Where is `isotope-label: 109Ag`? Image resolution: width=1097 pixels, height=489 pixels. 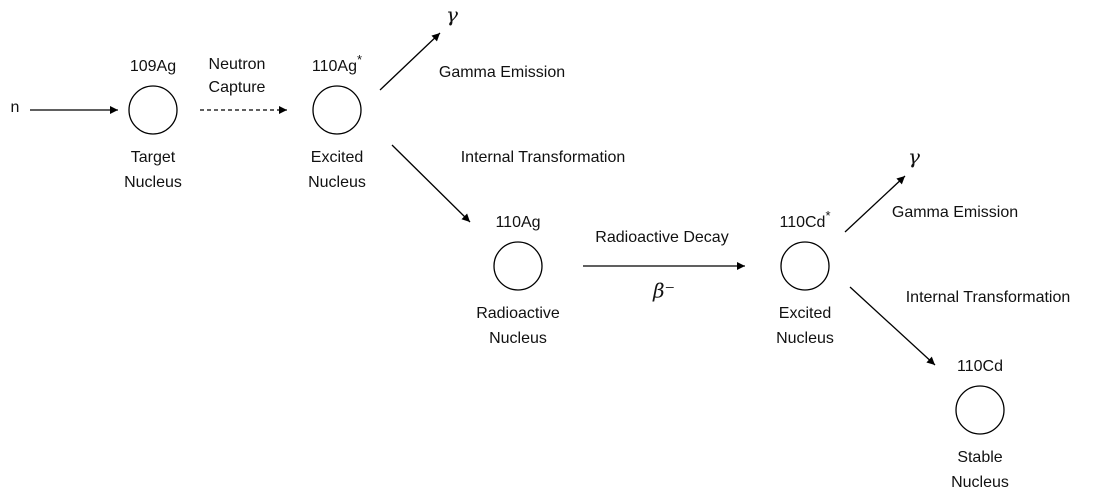 isotope-label: 109Ag is located at coordinates (153, 66).